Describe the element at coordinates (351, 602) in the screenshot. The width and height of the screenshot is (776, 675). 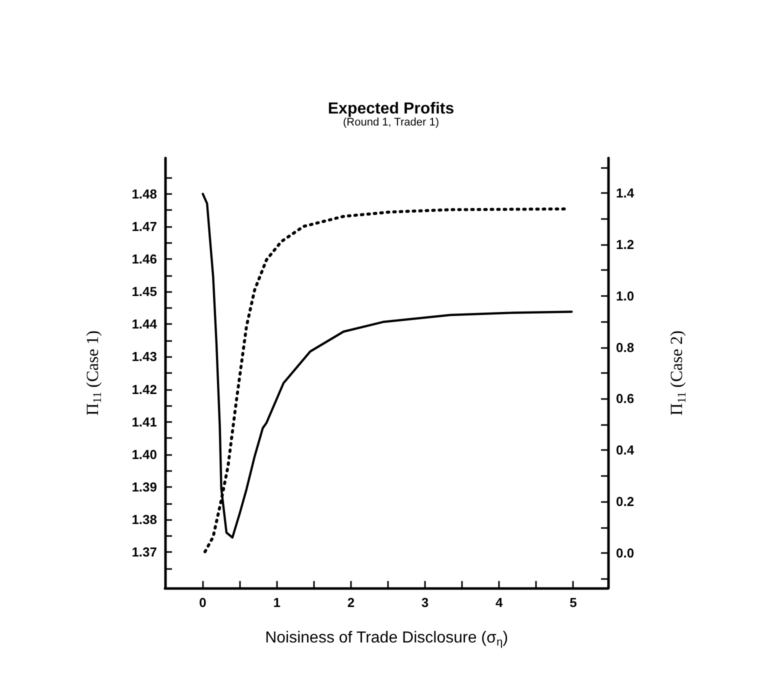
I see `x-tick-label: 2` at that location.